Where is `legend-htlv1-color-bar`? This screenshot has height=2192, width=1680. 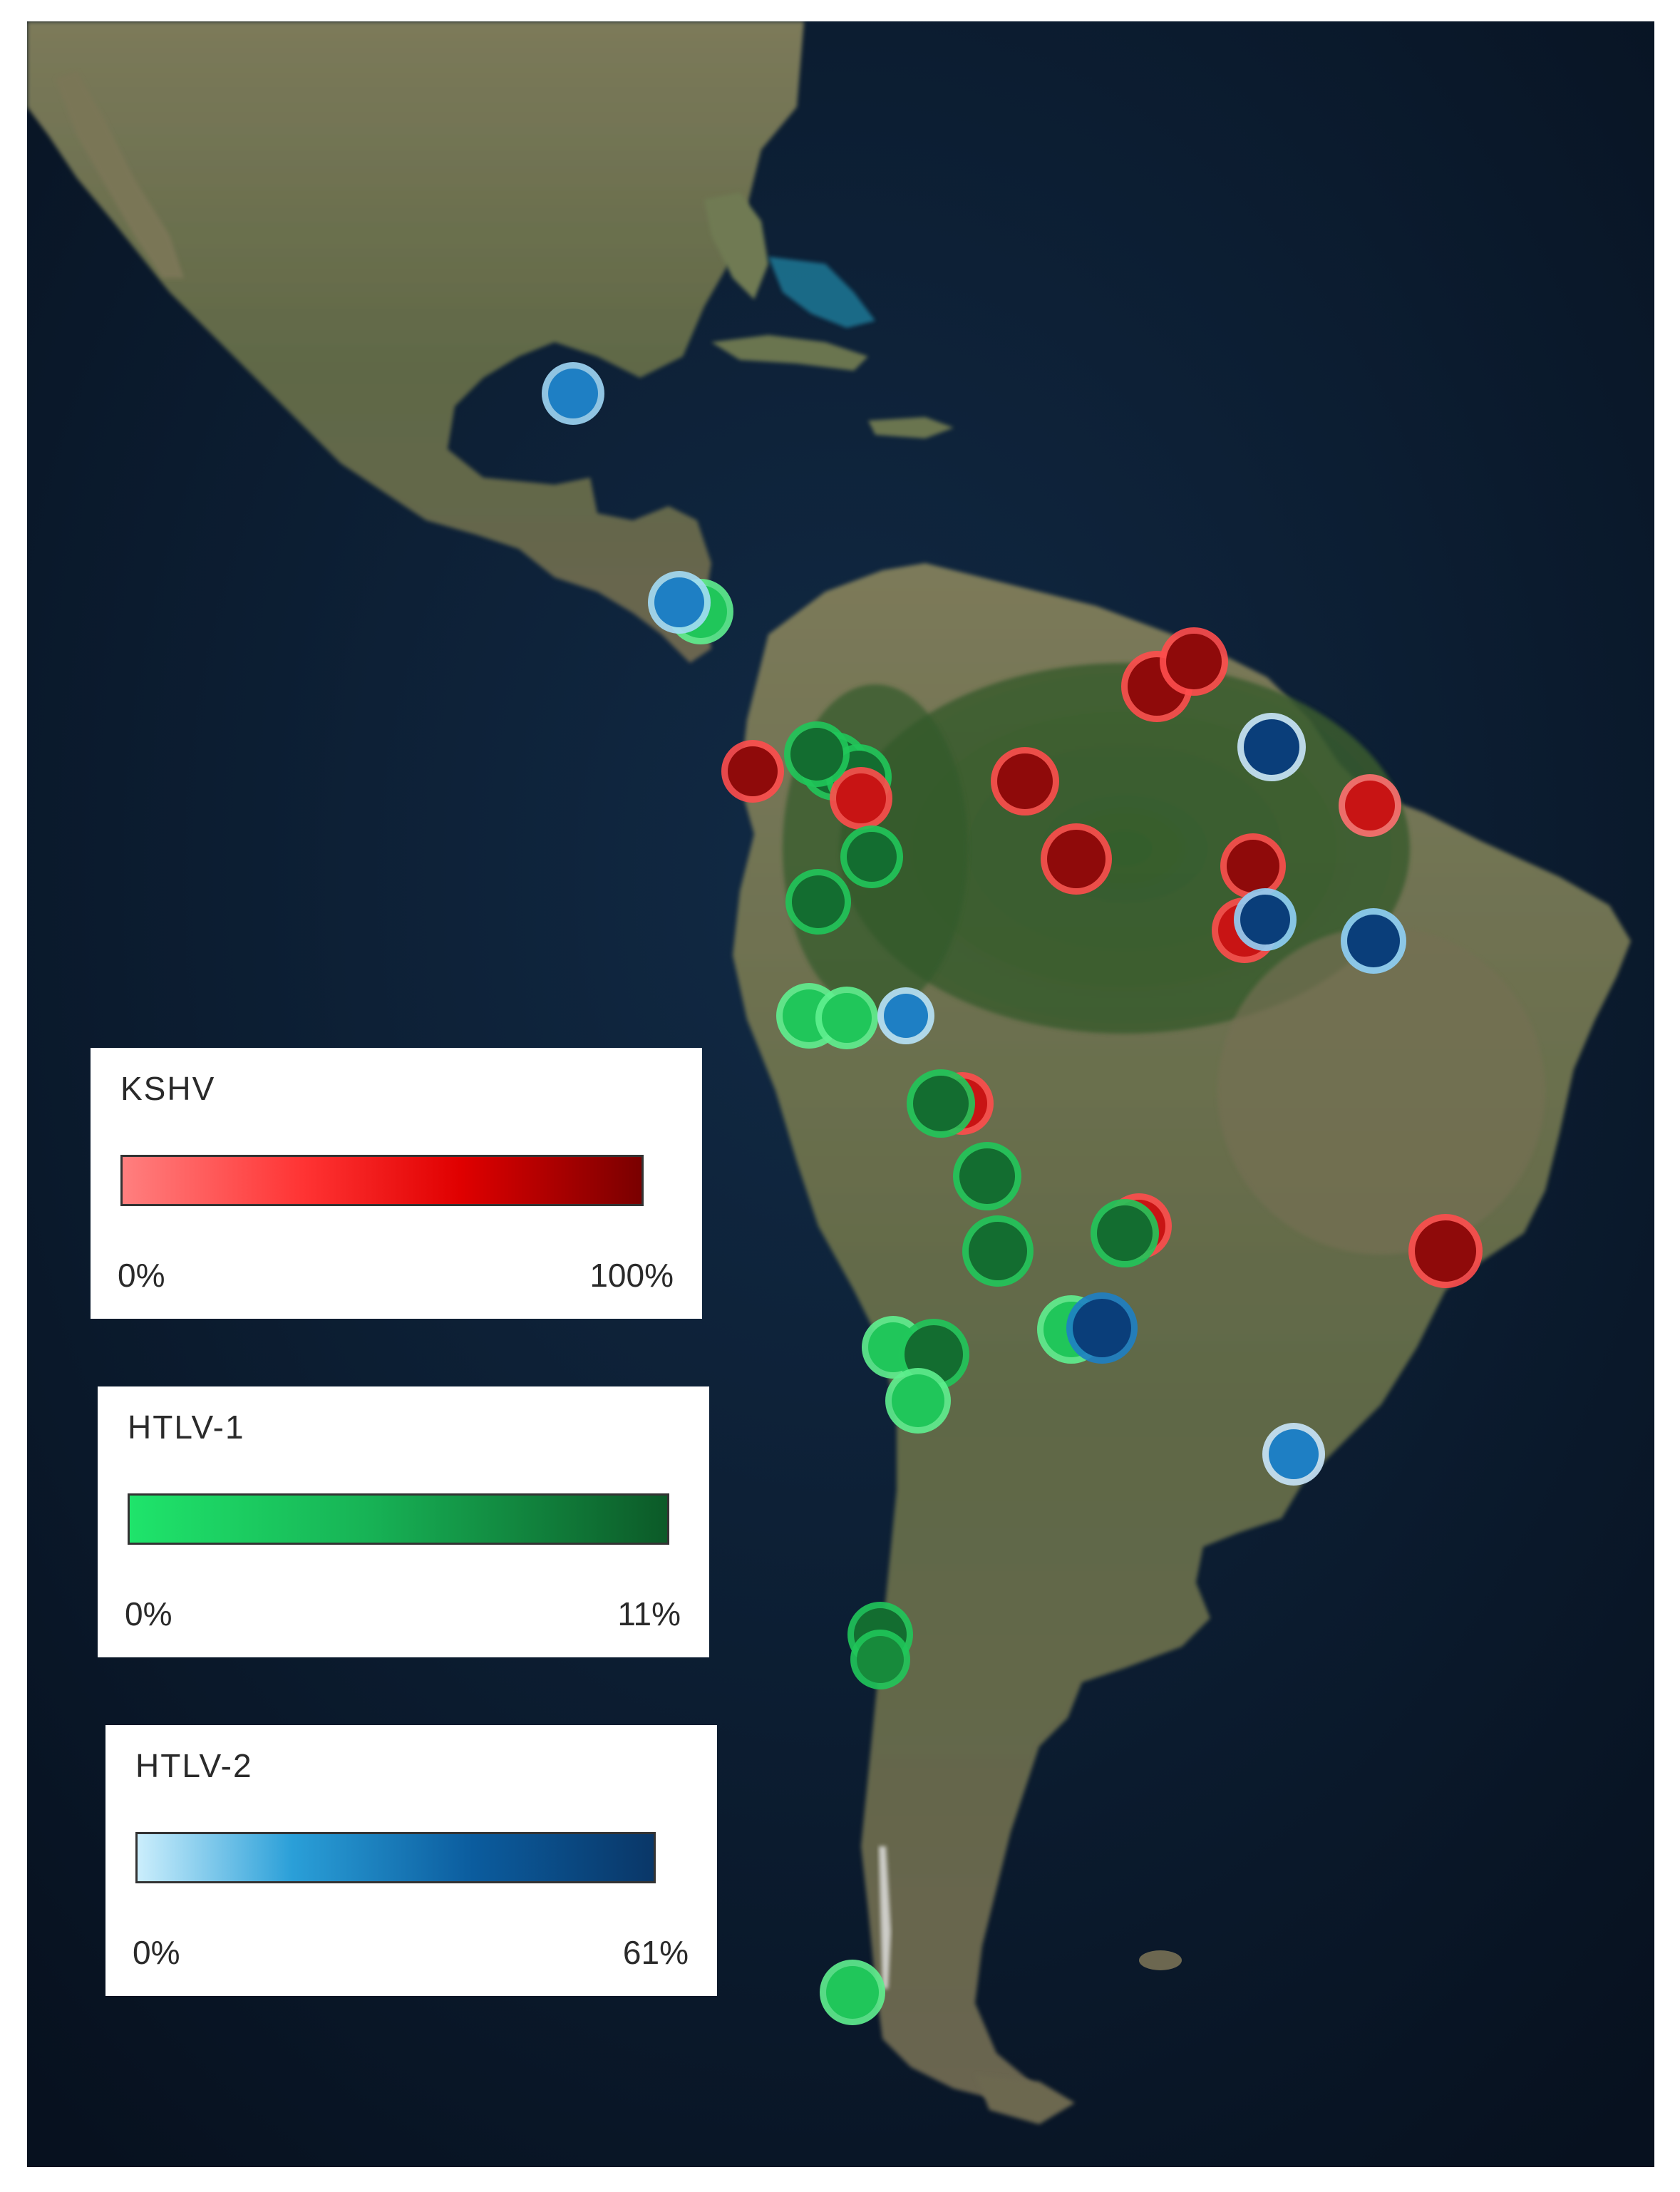
legend-htlv1-color-bar is located at coordinates (398, 1519).